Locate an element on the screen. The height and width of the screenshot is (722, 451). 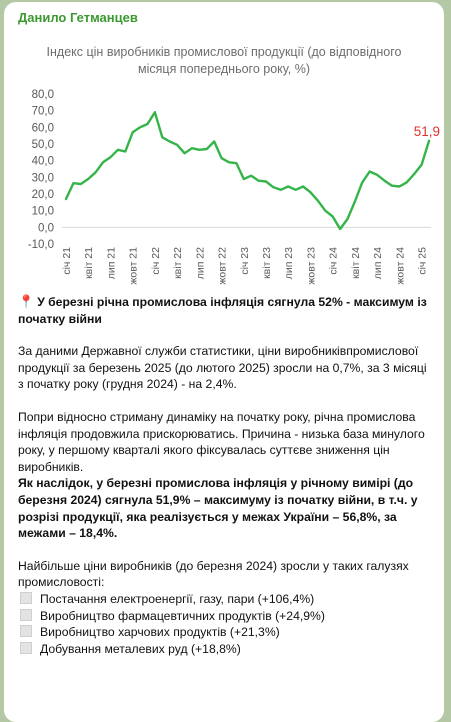
x-tick-label: січ 23 is located at coordinates (245, 261).